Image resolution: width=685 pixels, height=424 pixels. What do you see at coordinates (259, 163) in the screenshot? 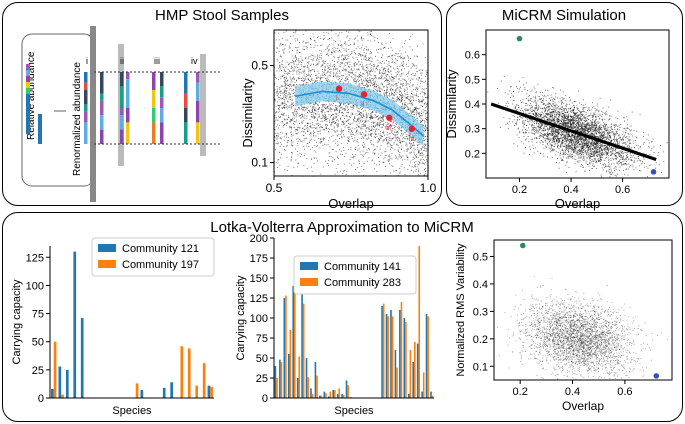
I see `y-tick-label: 0.1` at bounding box center [259, 163].